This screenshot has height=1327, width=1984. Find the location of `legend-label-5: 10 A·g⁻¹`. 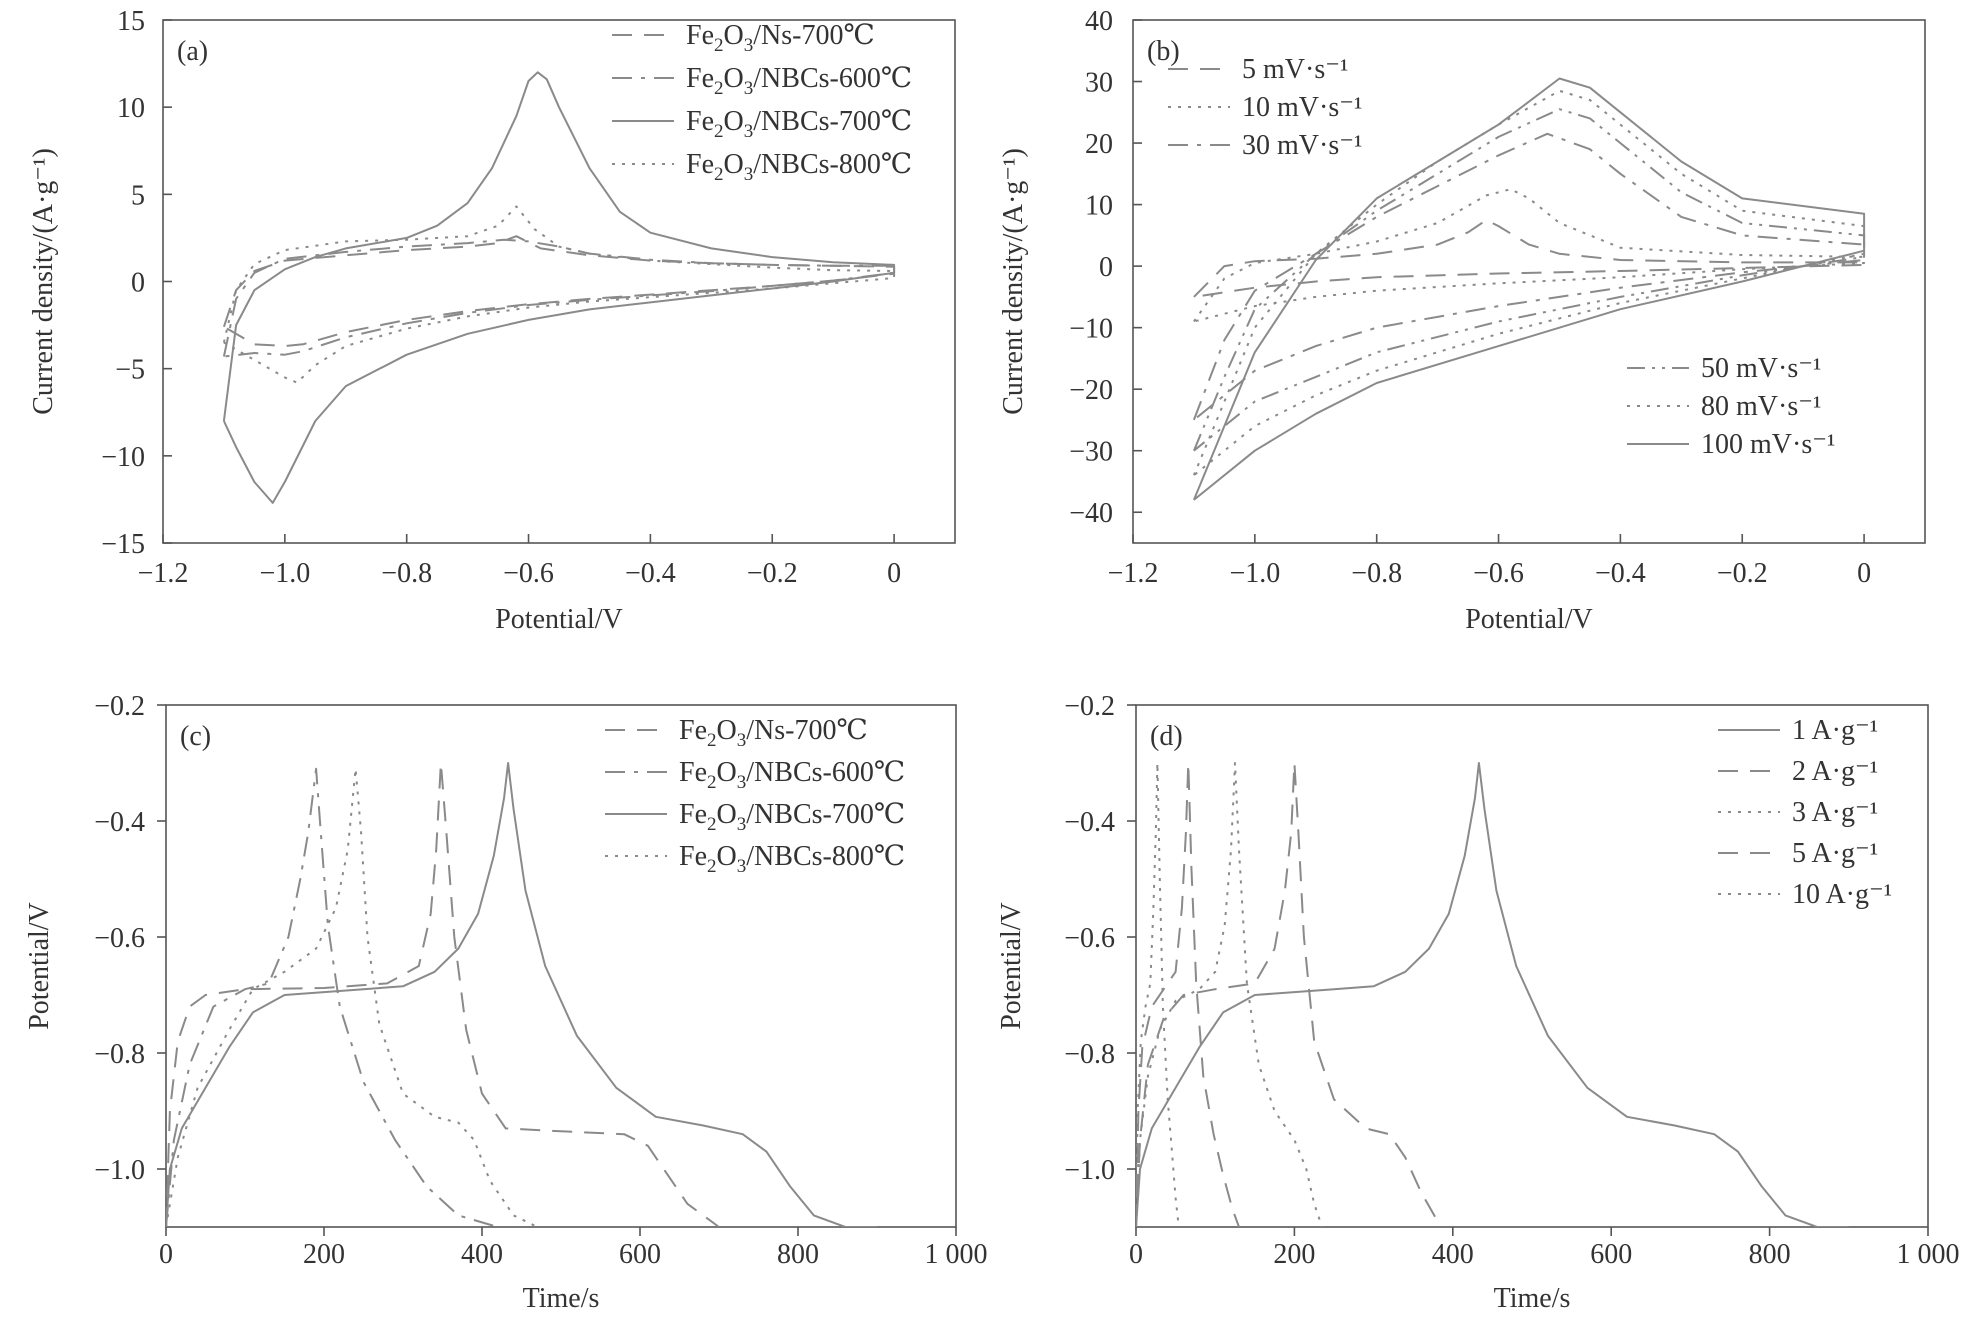

legend-label-5: 10 A·g⁻¹ is located at coordinates (1842, 894).